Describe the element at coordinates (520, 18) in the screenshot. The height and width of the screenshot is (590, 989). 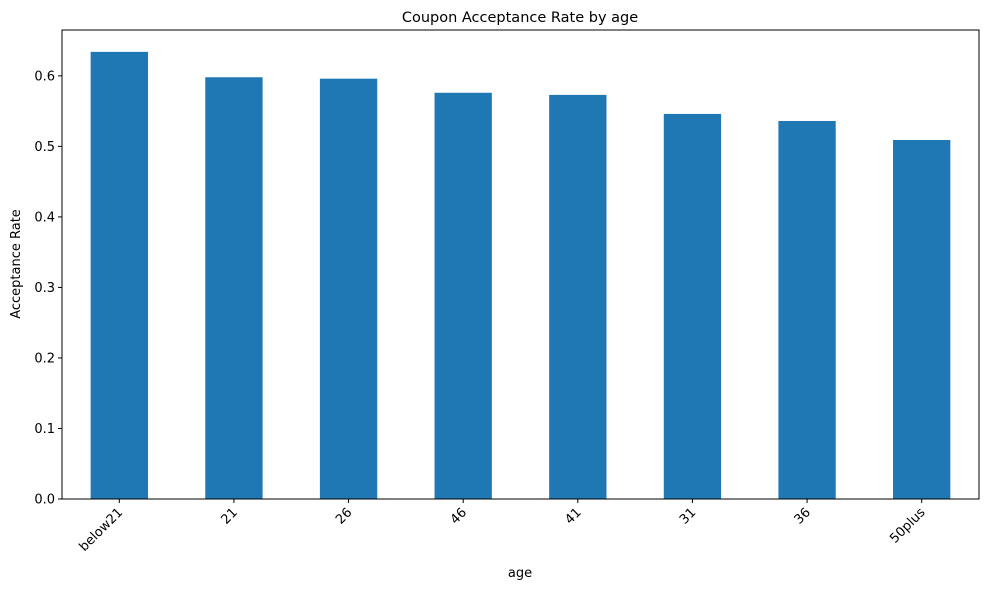
I see `chart-title: Coupon Acceptance Rate by age` at that location.